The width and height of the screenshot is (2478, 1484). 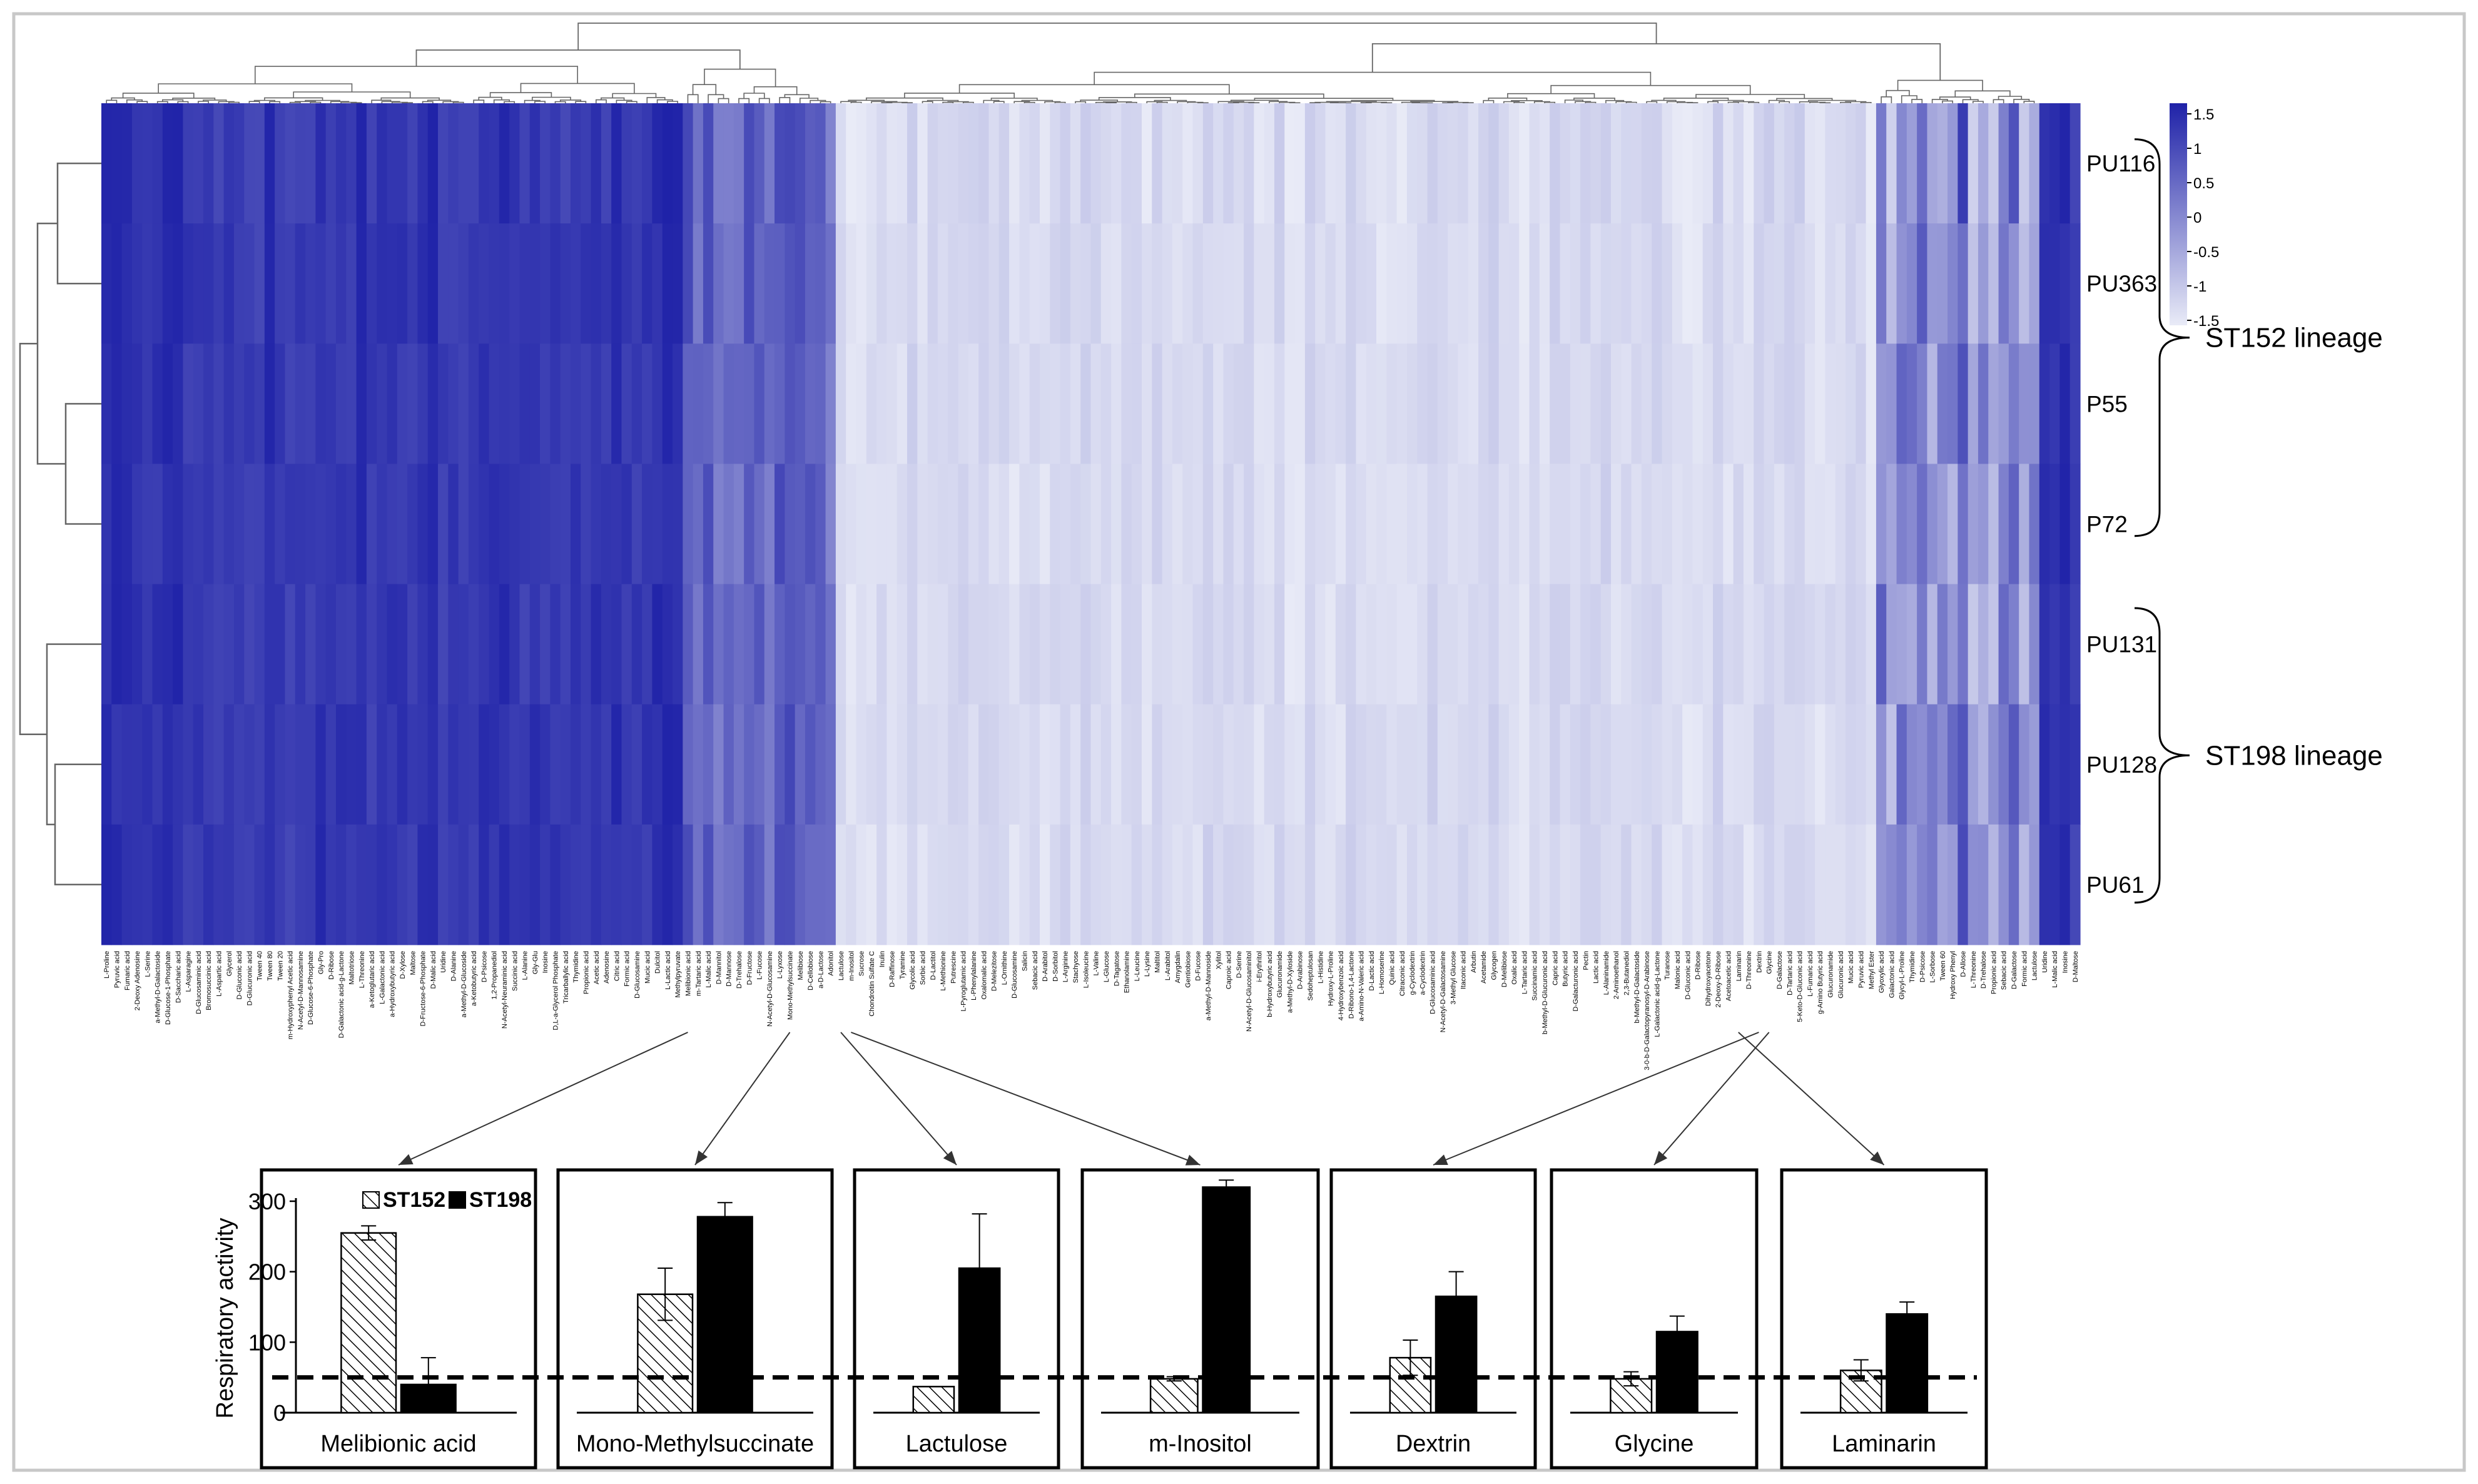 I want to click on column-label: L-Lactic acid, so click(x=668, y=970).